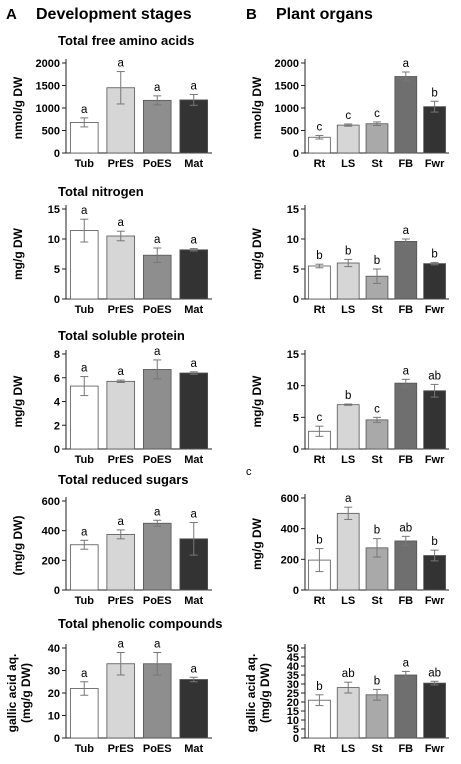 This screenshot has width=461, height=764. I want to click on a5-sig-letter: a, so click(194, 669).